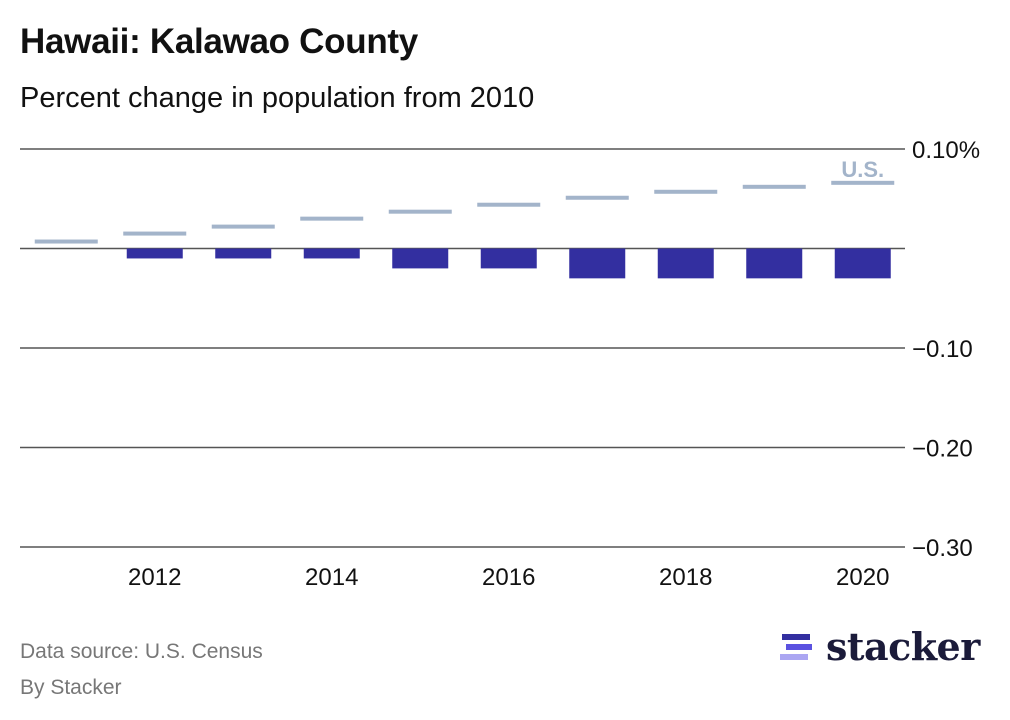 The image size is (1010, 720). Describe the element at coordinates (508, 258) in the screenshot. I see `county-bar-2016` at that location.